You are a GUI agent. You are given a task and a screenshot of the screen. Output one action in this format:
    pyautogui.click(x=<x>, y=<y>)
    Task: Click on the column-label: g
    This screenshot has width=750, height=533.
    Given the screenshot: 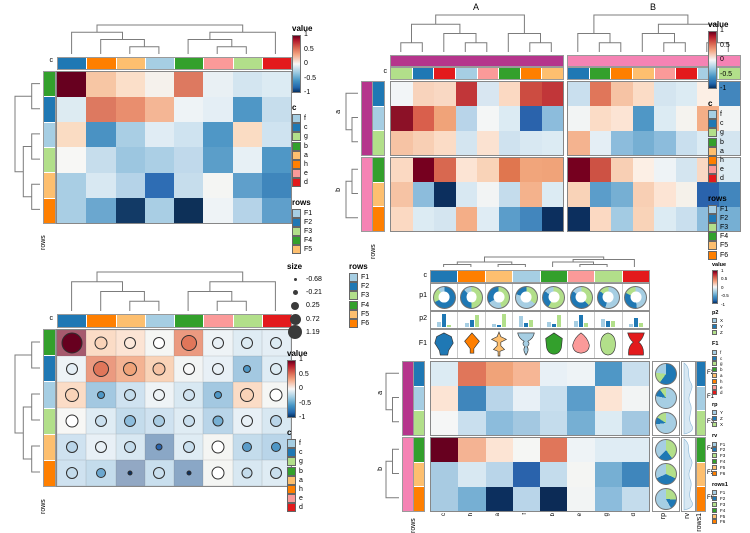 What is the action you would take?
    pyautogui.click(x=607, y=515)
    